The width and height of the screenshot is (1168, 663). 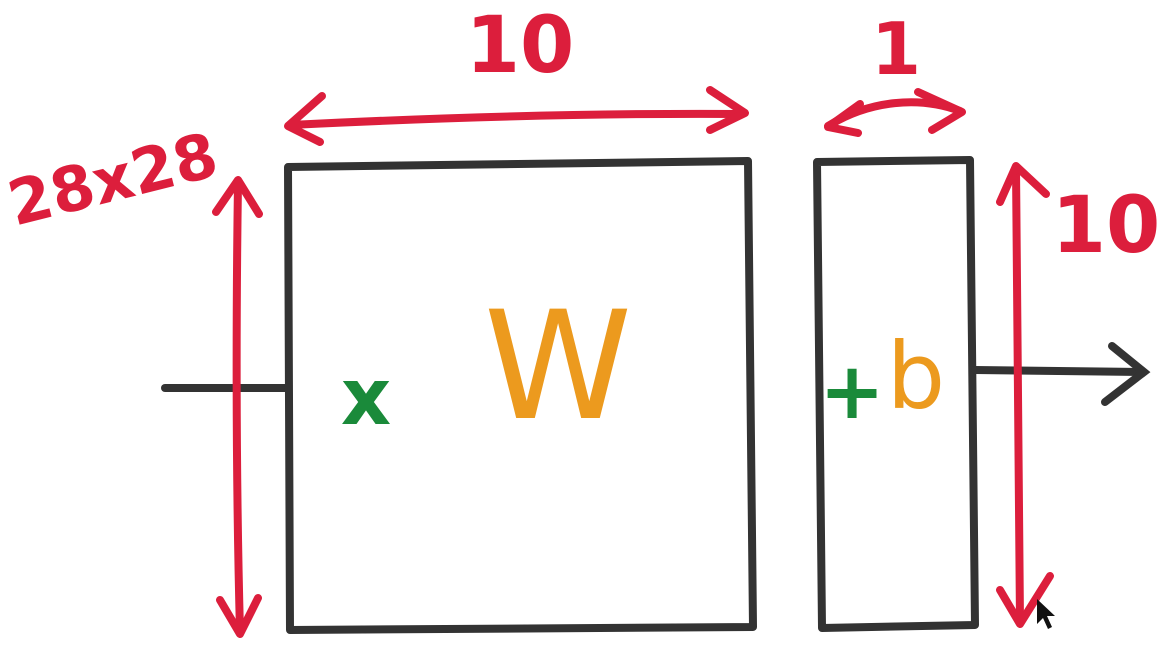 I want to click on output-size-label: 10, so click(x=1106, y=226).